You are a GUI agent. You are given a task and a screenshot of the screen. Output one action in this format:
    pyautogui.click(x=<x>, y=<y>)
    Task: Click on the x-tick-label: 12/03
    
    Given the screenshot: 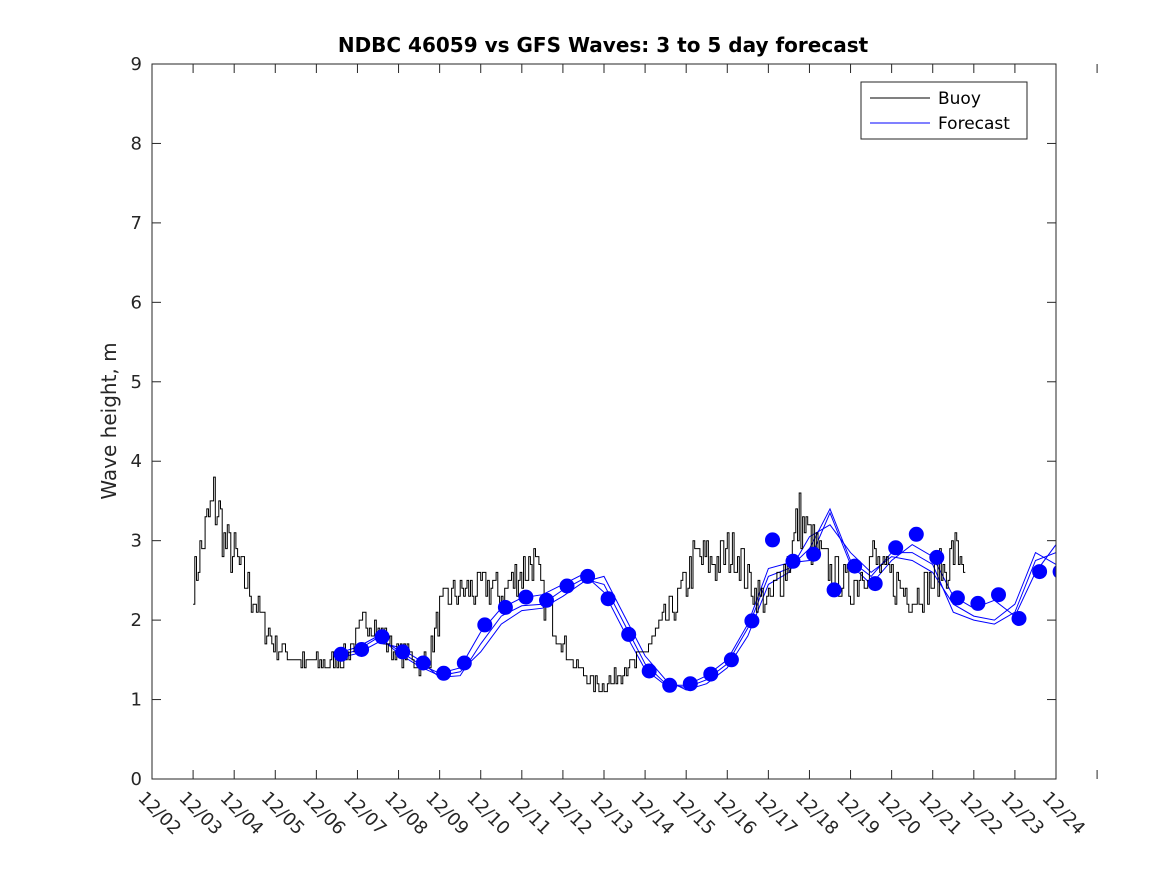 What is the action you would take?
    pyautogui.click(x=201, y=814)
    